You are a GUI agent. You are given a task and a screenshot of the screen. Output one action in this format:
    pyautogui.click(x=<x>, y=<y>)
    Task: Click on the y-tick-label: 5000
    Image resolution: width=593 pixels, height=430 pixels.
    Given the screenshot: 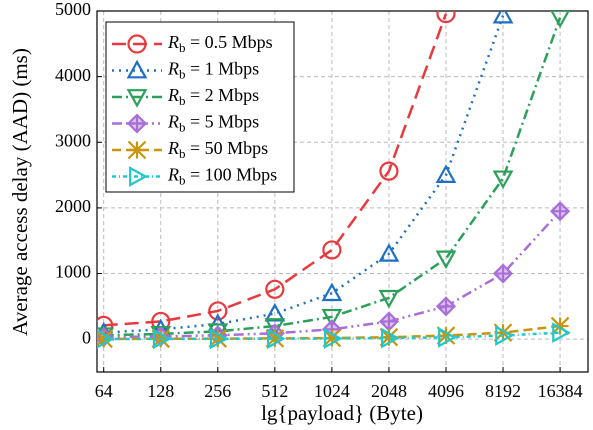 What is the action you would take?
    pyautogui.click(x=73, y=9)
    